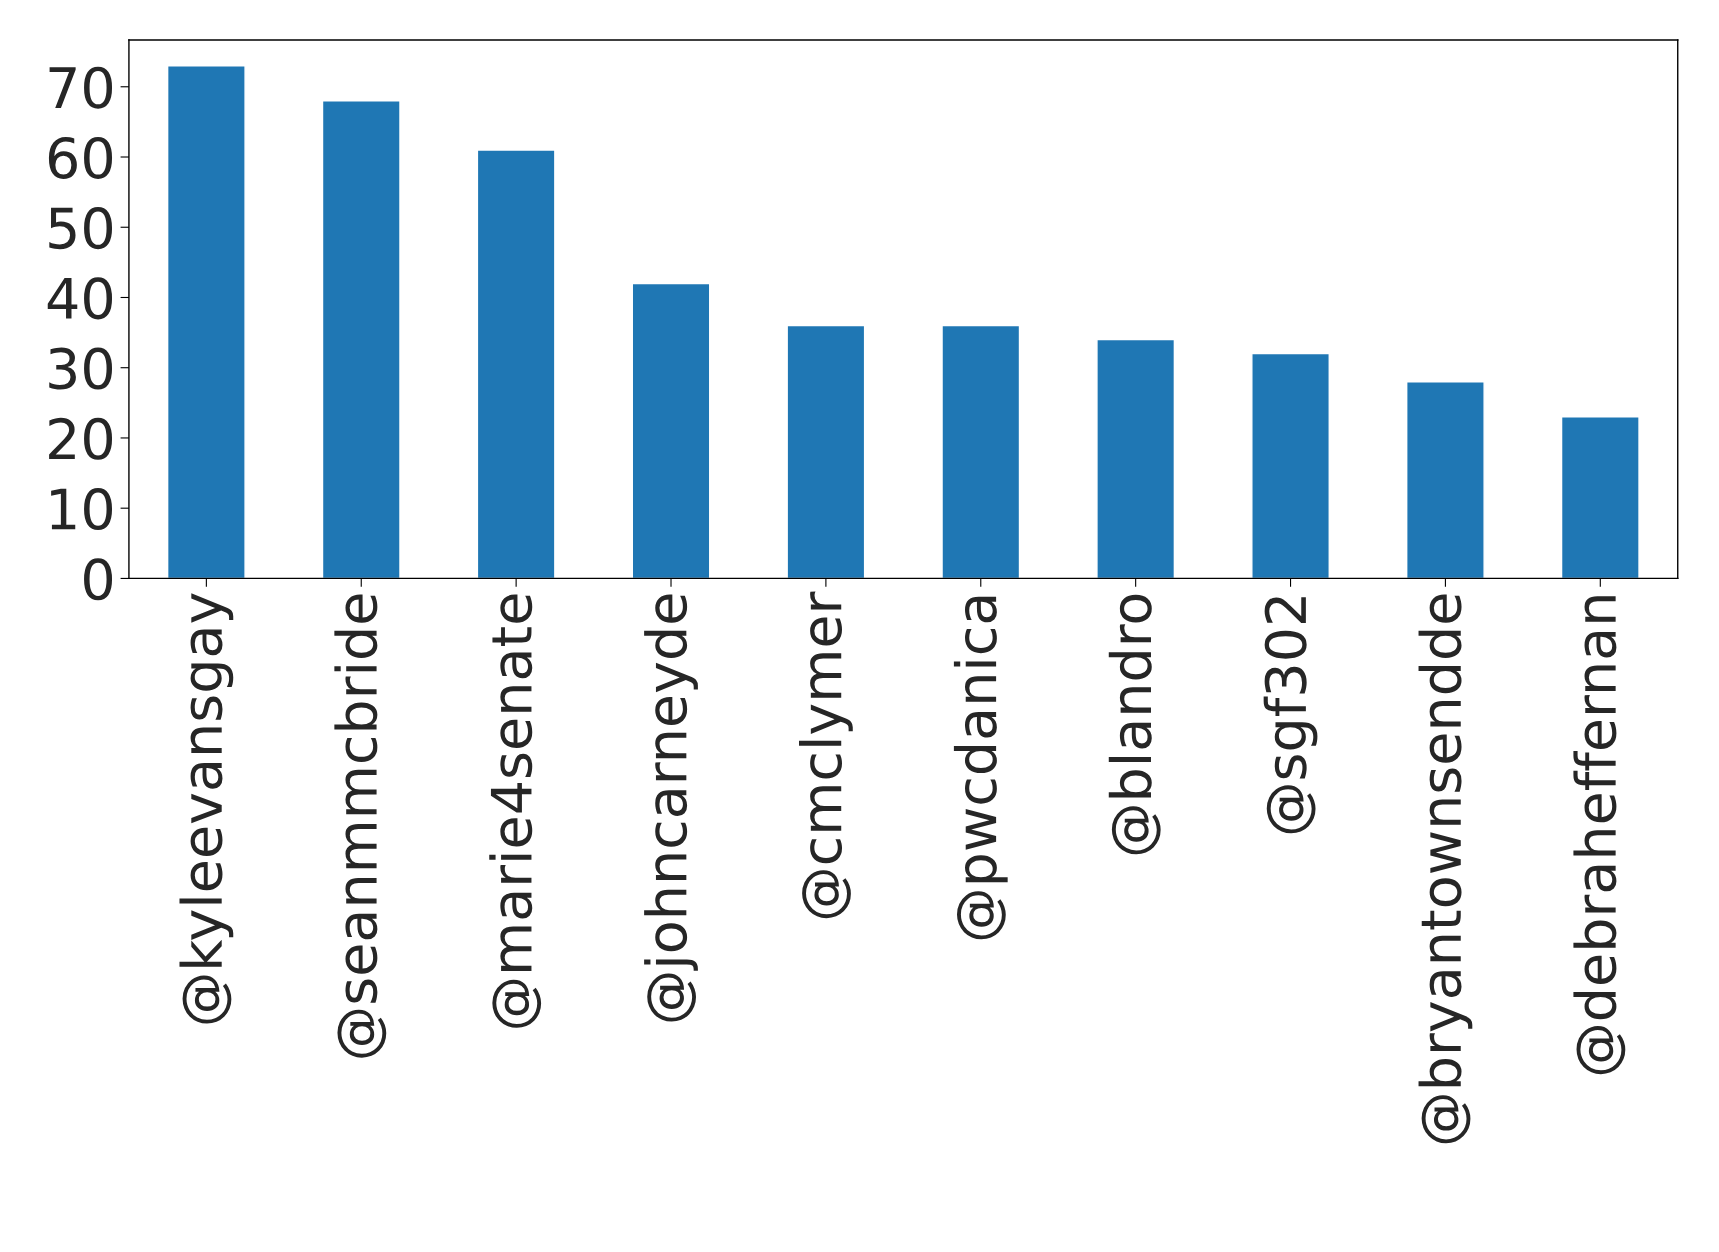  I want to click on x-tick-label: @seanmmcbride, so click(360, 826).